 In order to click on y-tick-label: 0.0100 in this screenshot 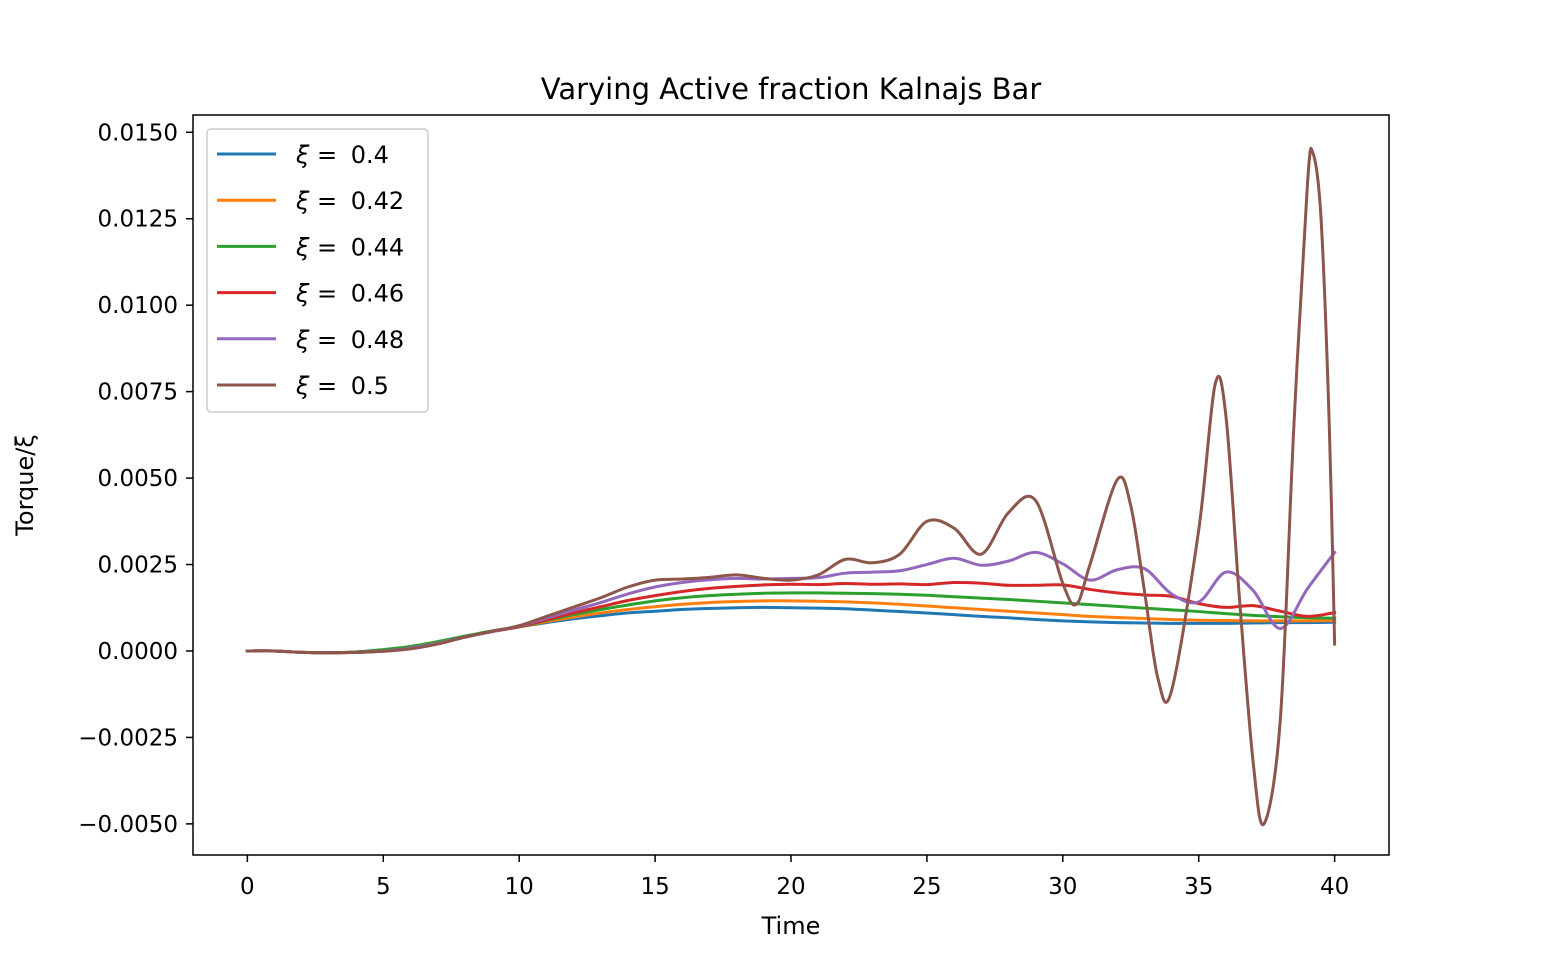, I will do `click(138, 306)`.